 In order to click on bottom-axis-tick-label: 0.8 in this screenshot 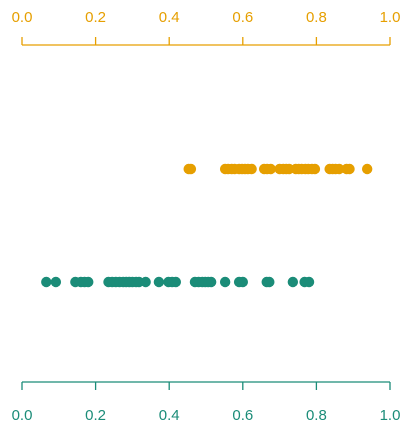, I will do `click(316, 415)`.